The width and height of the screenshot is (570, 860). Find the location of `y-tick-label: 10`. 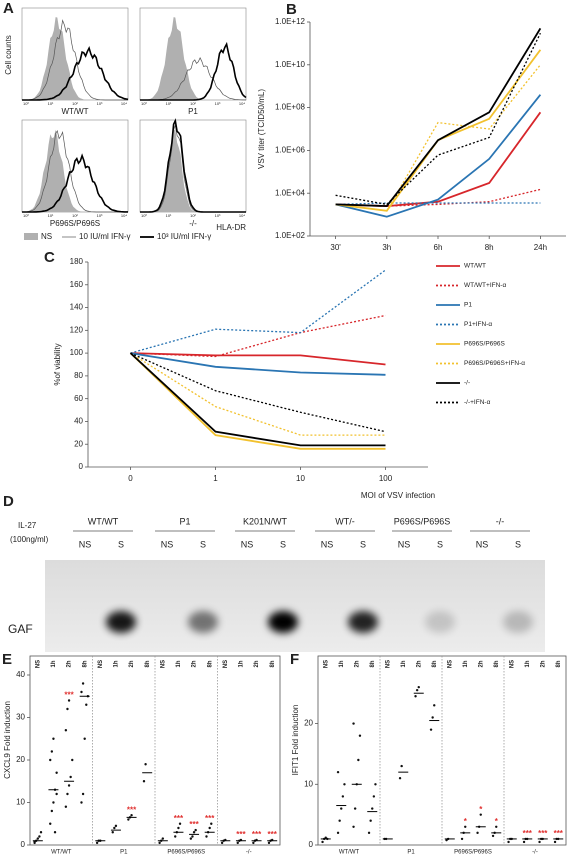

y-tick-label: 10 is located at coordinates (20, 802).